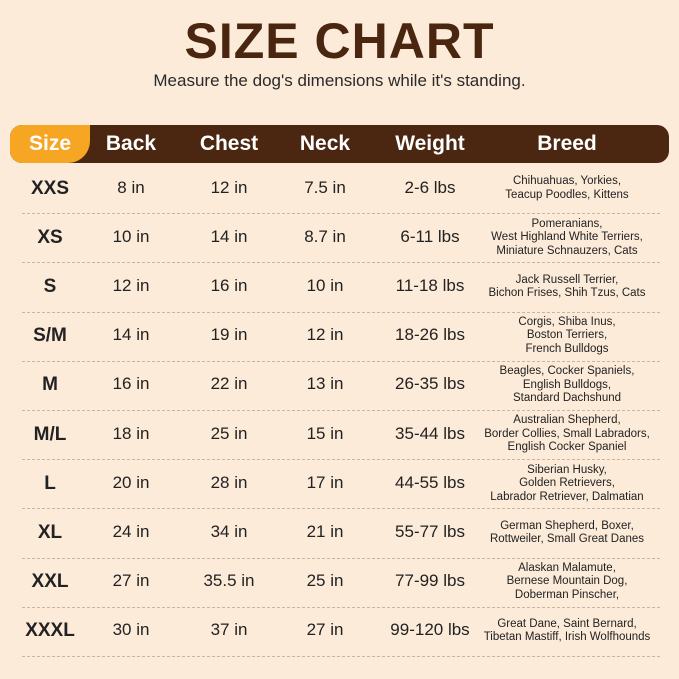 The image size is (679, 679). I want to click on size-label: S/M, so click(50, 336).